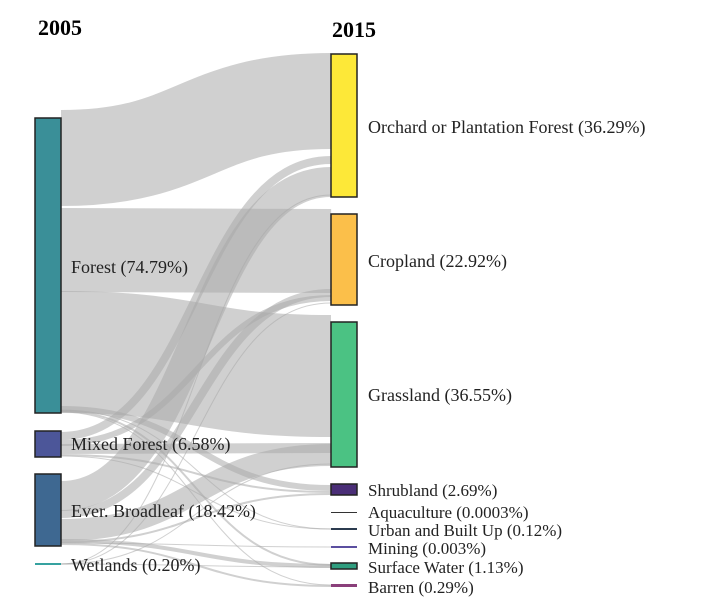 This screenshot has width=710, height=606. Describe the element at coordinates (421, 587) in the screenshot. I see `label-barren: Barren (0.29%)` at that location.